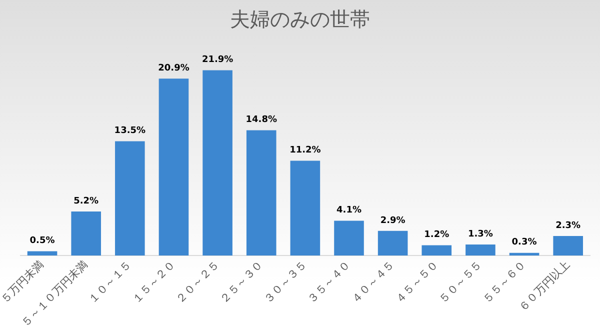 Image resolution: width=600 pixels, height=333 pixels. I want to click on data-label: 0.3%, so click(524, 243).